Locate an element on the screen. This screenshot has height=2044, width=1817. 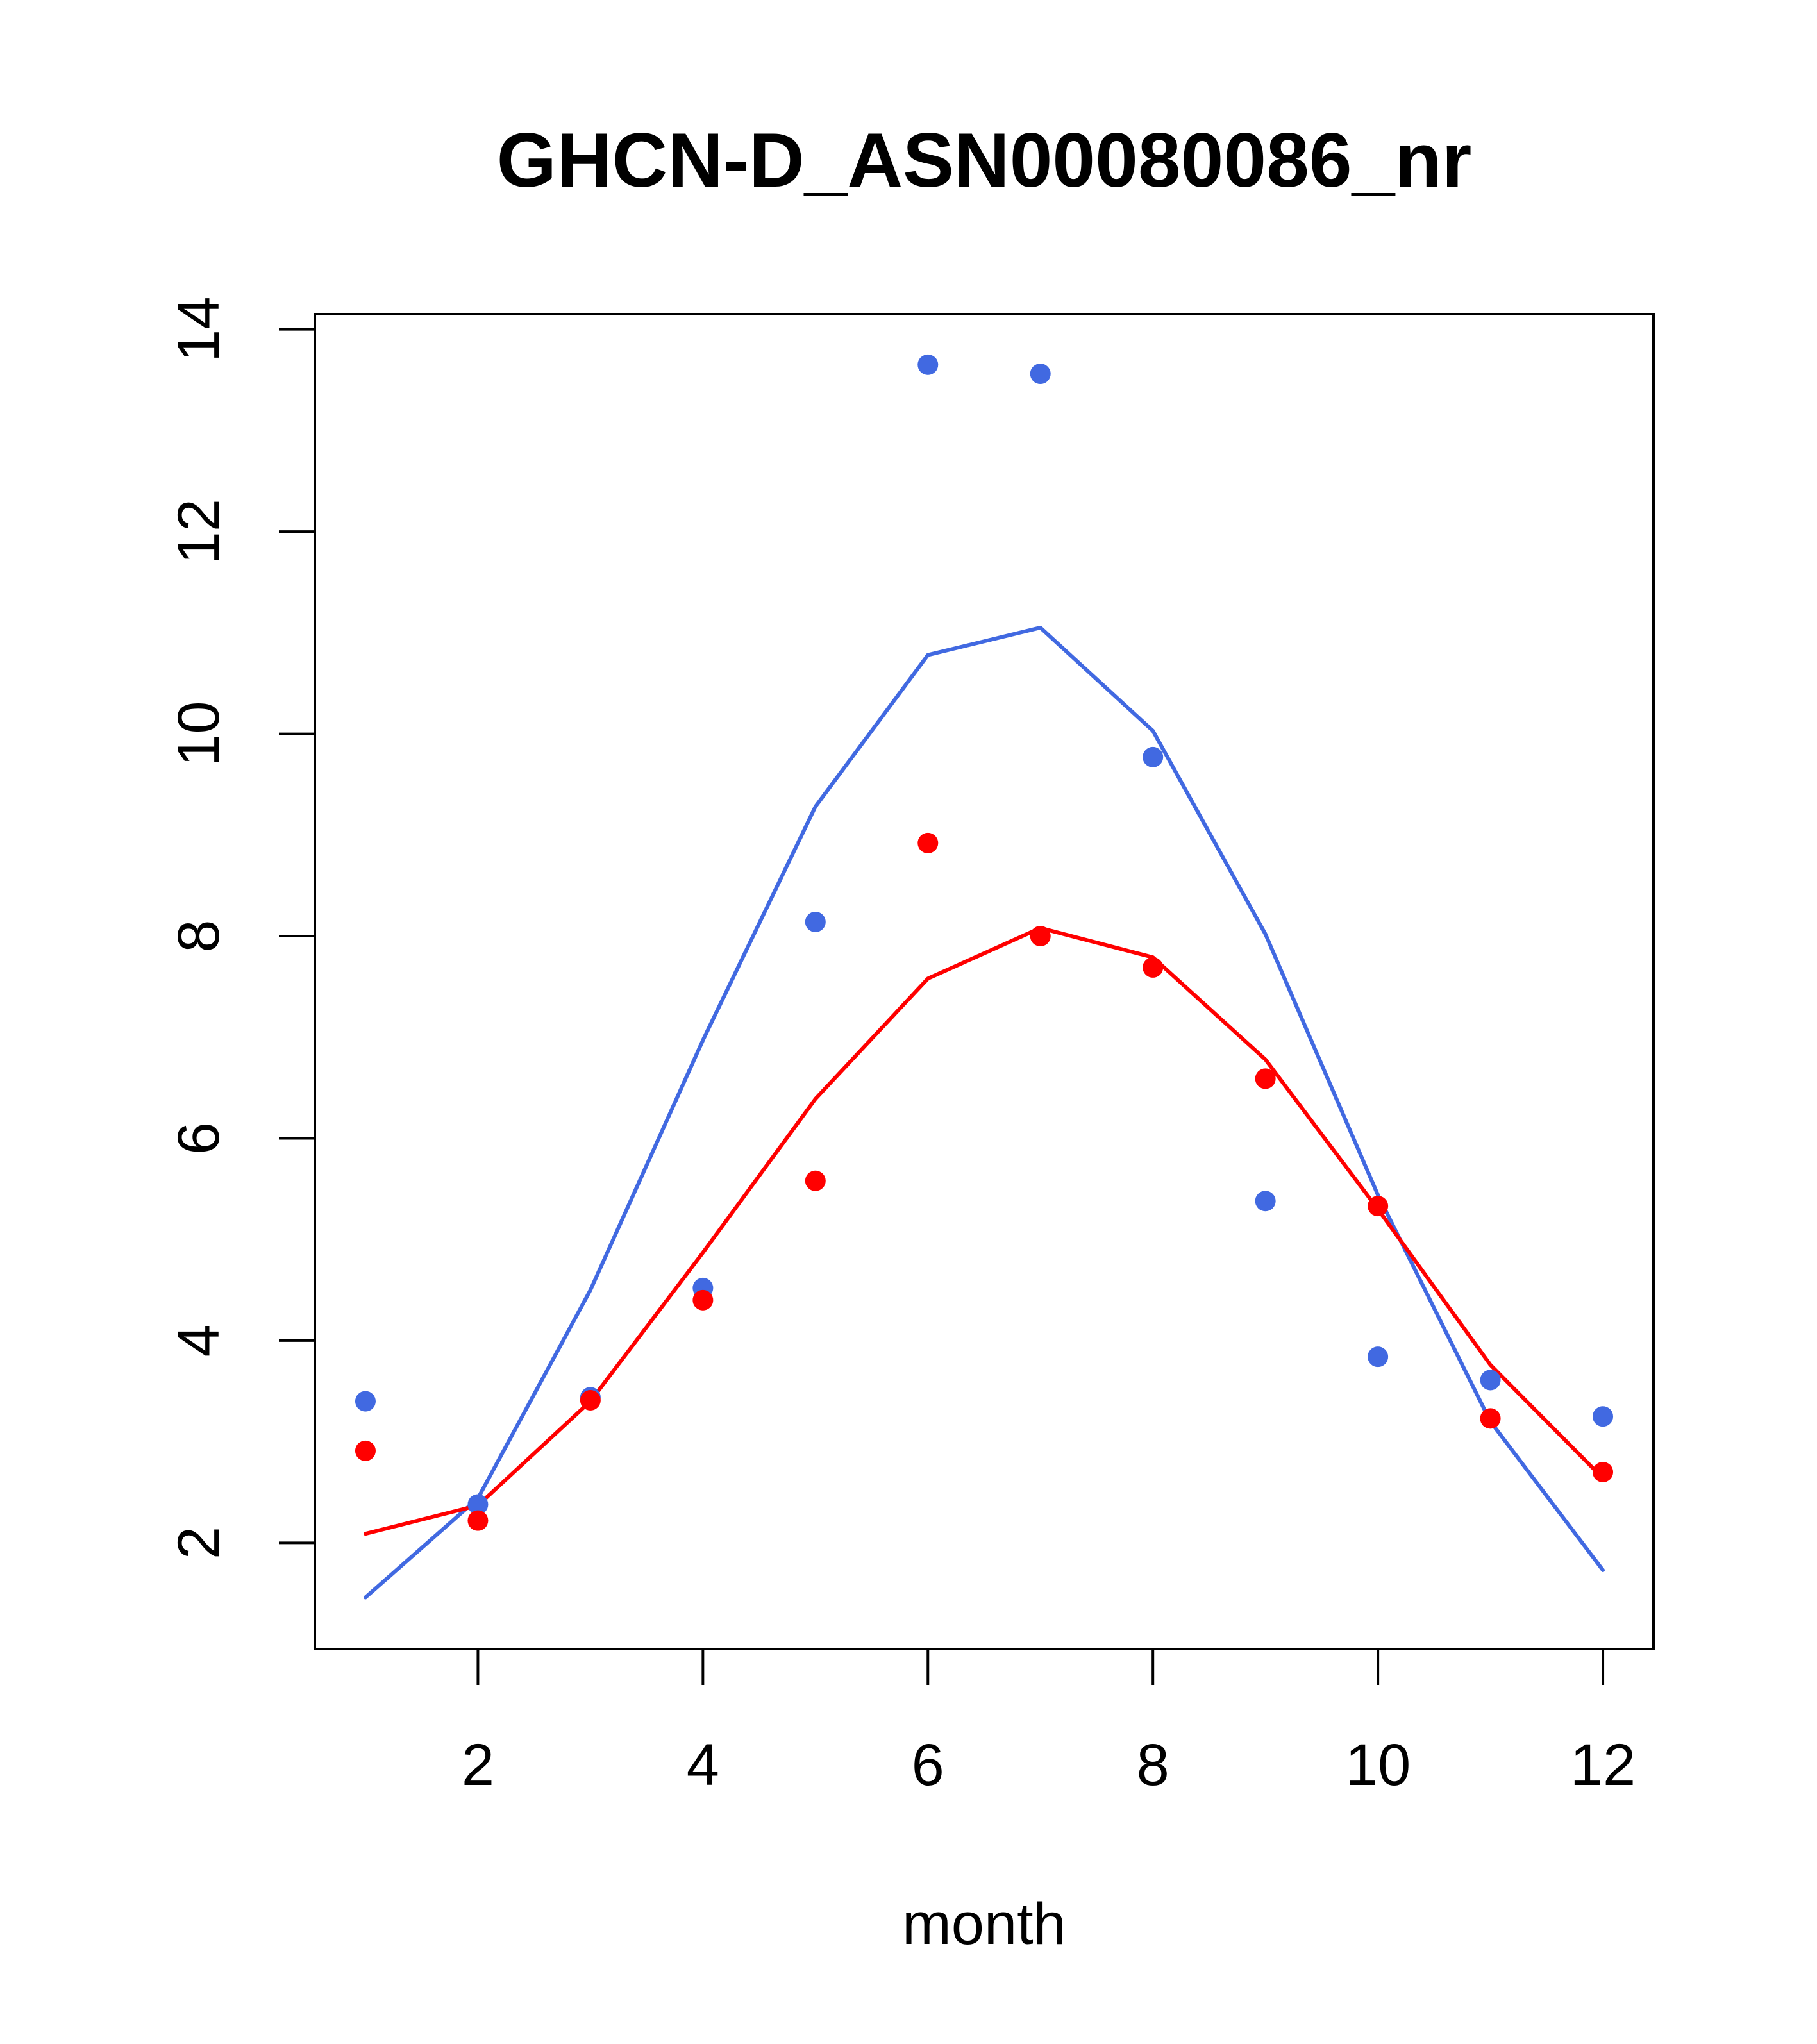
x-tick-label: 12 is located at coordinates (1603, 1765).